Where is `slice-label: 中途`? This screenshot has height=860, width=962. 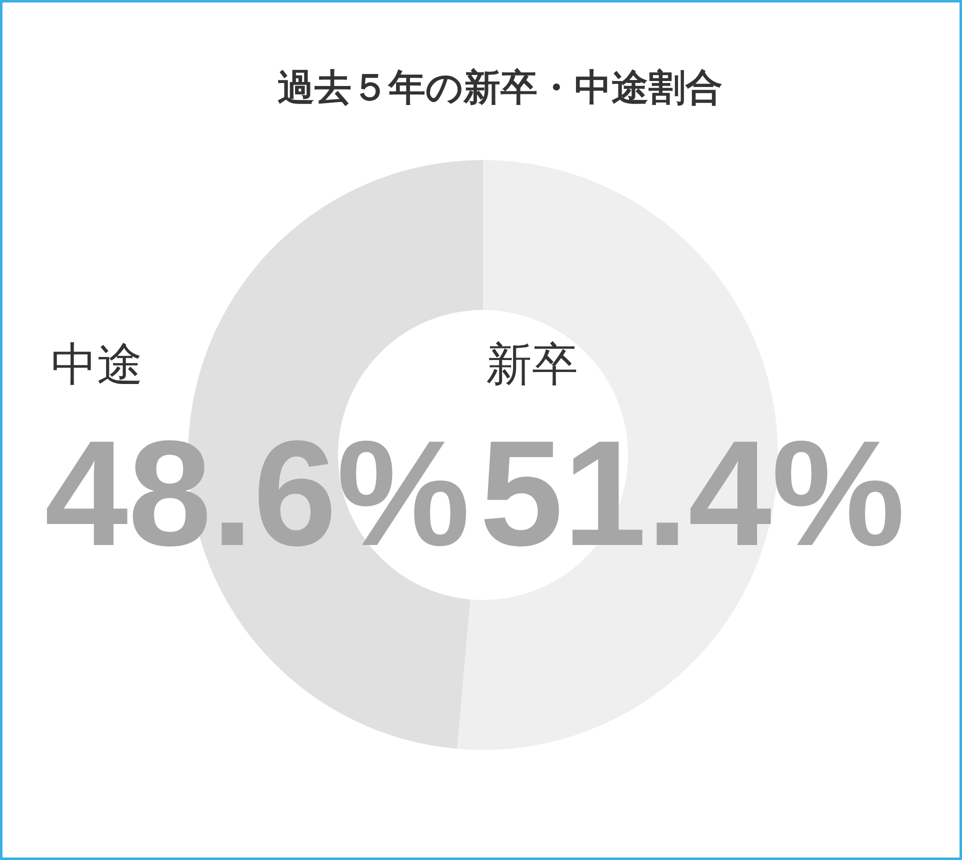
slice-label: 中途 is located at coordinates (96, 364).